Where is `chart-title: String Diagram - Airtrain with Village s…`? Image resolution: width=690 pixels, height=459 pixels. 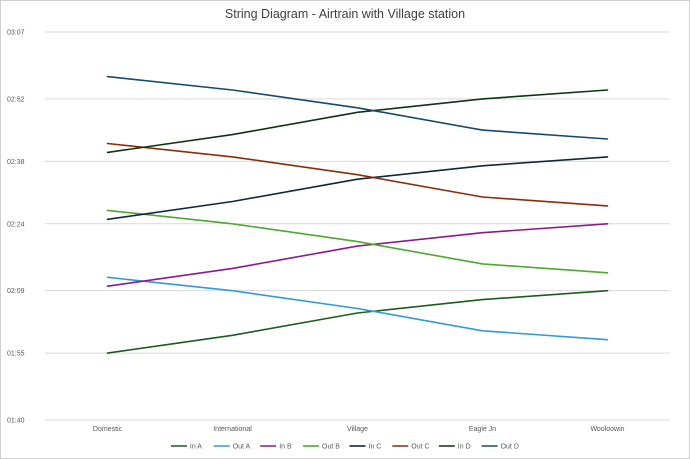 chart-title: String Diagram - Airtrain with Village s… is located at coordinates (345, 14).